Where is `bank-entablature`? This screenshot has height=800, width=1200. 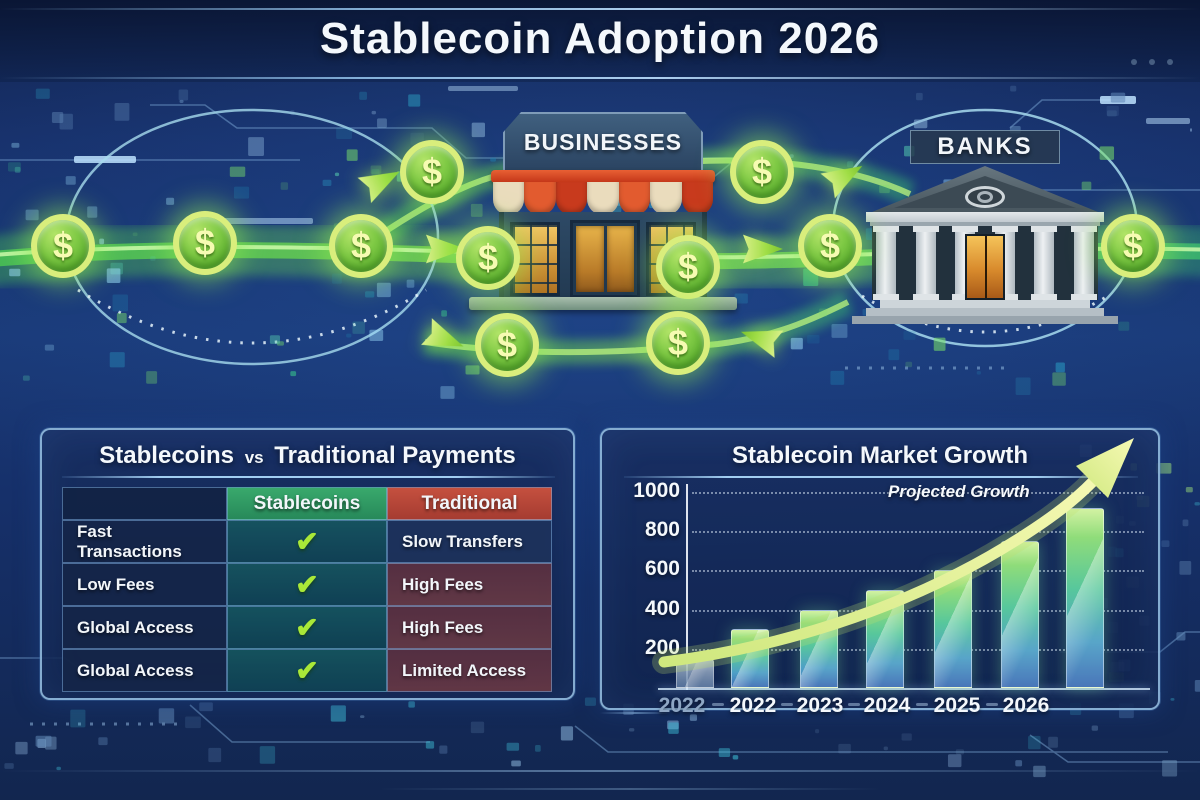 bank-entablature is located at coordinates (985, 217).